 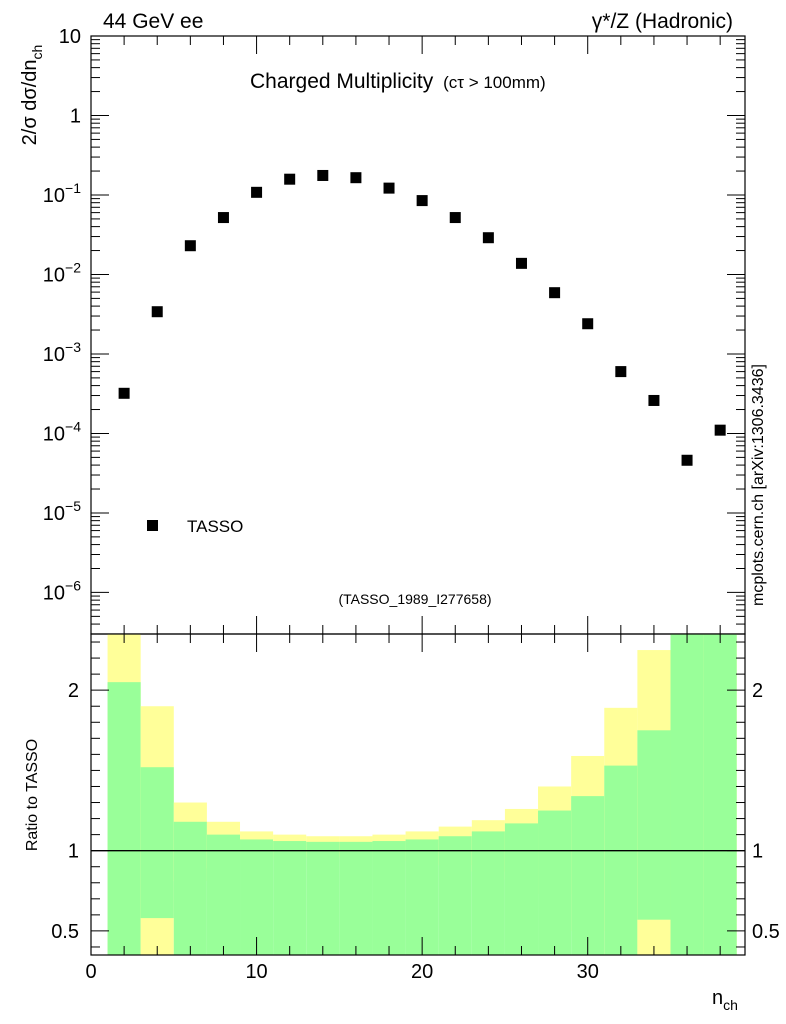 I want to click on ratio-ytick-label-left-2: 2, so click(x=73, y=691).